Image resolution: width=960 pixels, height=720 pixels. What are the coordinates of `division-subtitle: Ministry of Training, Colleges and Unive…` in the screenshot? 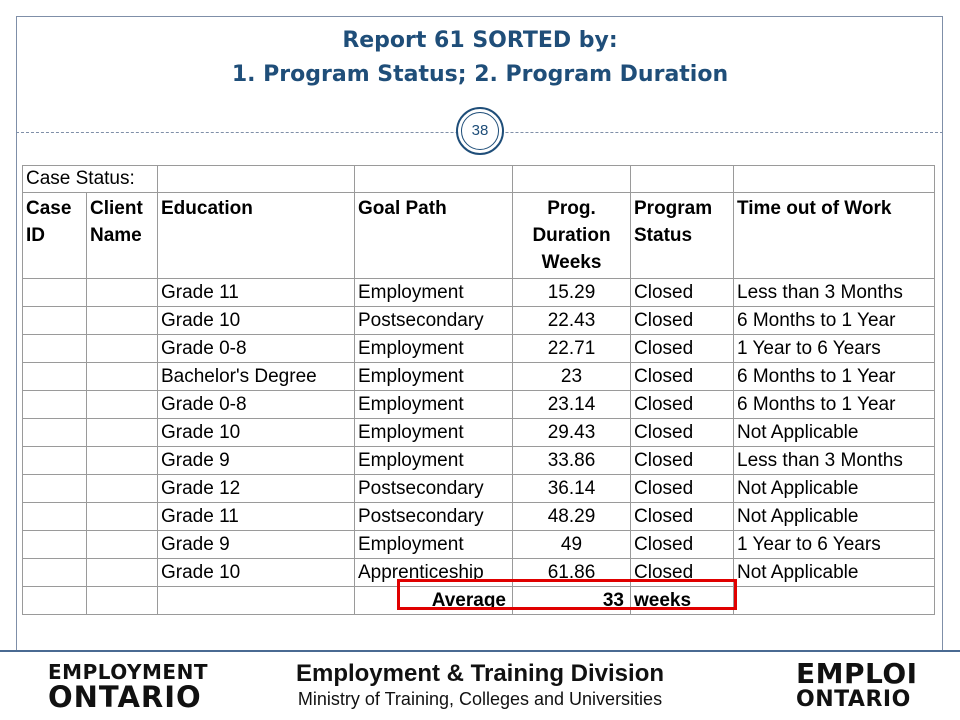 It's located at (480, 699).